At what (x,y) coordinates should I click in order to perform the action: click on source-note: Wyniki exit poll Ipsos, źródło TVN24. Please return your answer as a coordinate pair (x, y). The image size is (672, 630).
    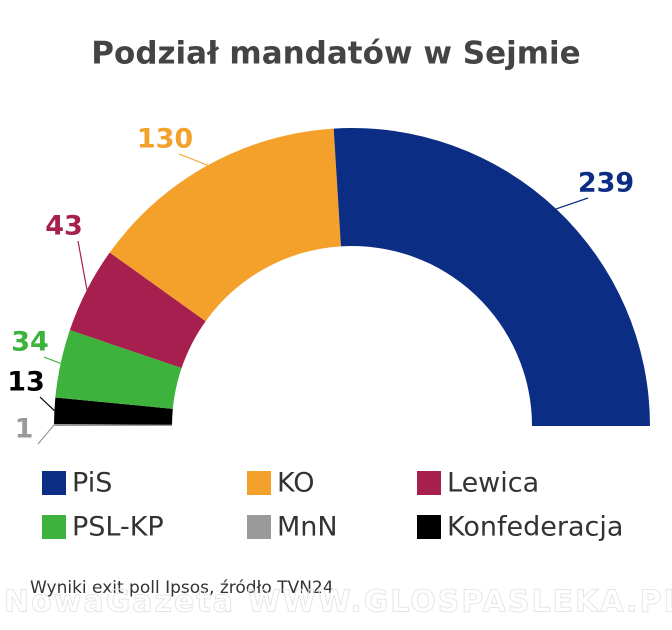
    Looking at the image, I should click on (182, 588).